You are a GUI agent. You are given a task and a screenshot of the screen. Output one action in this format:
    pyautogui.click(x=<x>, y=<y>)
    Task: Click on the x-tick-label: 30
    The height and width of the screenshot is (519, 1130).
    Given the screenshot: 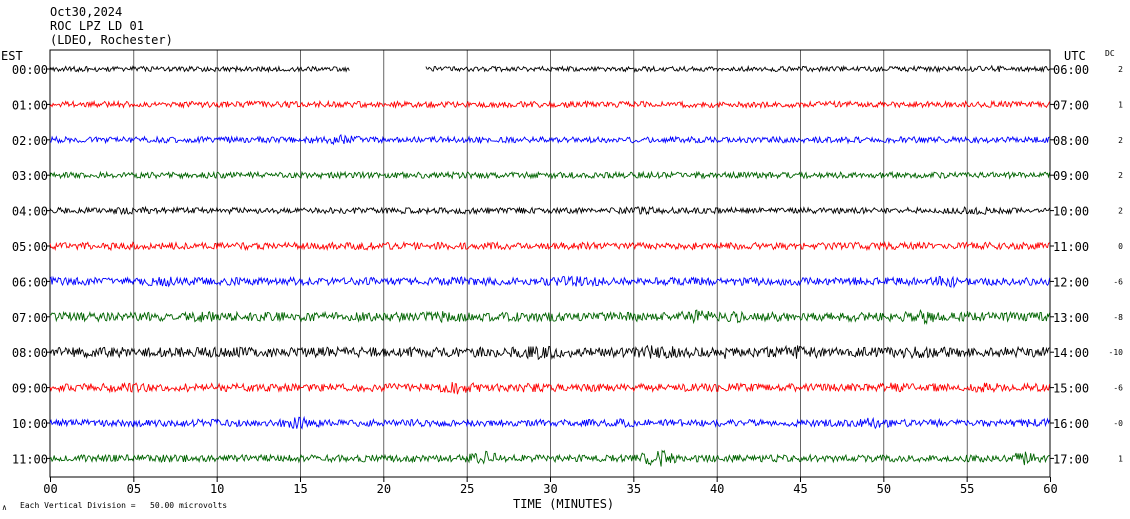 What is the action you would take?
    pyautogui.click(x=550, y=489)
    